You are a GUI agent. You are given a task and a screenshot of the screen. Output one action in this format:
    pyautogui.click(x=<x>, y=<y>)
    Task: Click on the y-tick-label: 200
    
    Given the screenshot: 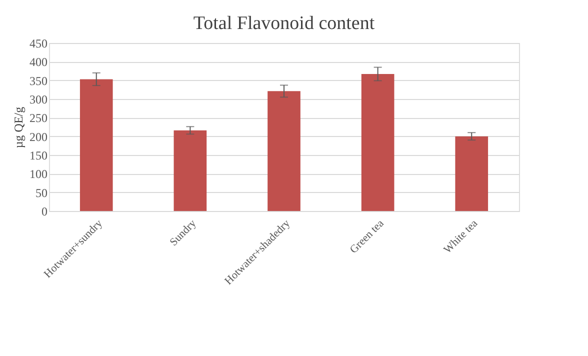 What is the action you would take?
    pyautogui.click(x=39, y=137)
    